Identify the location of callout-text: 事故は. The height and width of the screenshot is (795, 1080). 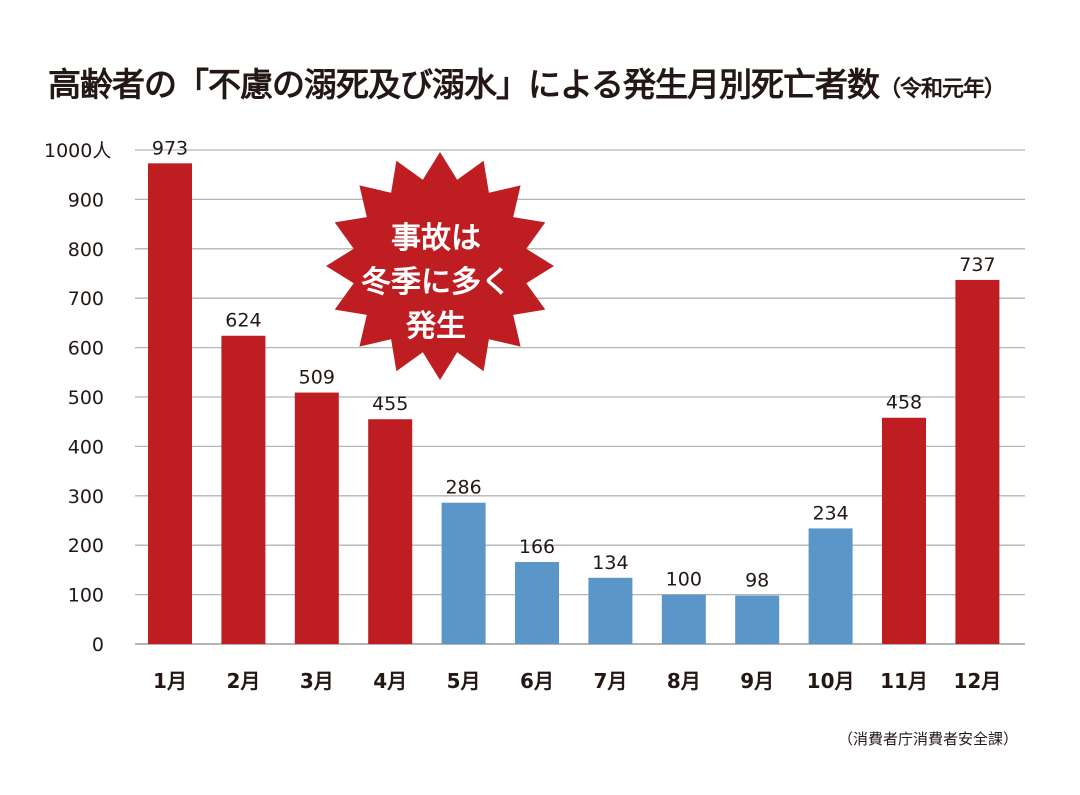
(436, 238).